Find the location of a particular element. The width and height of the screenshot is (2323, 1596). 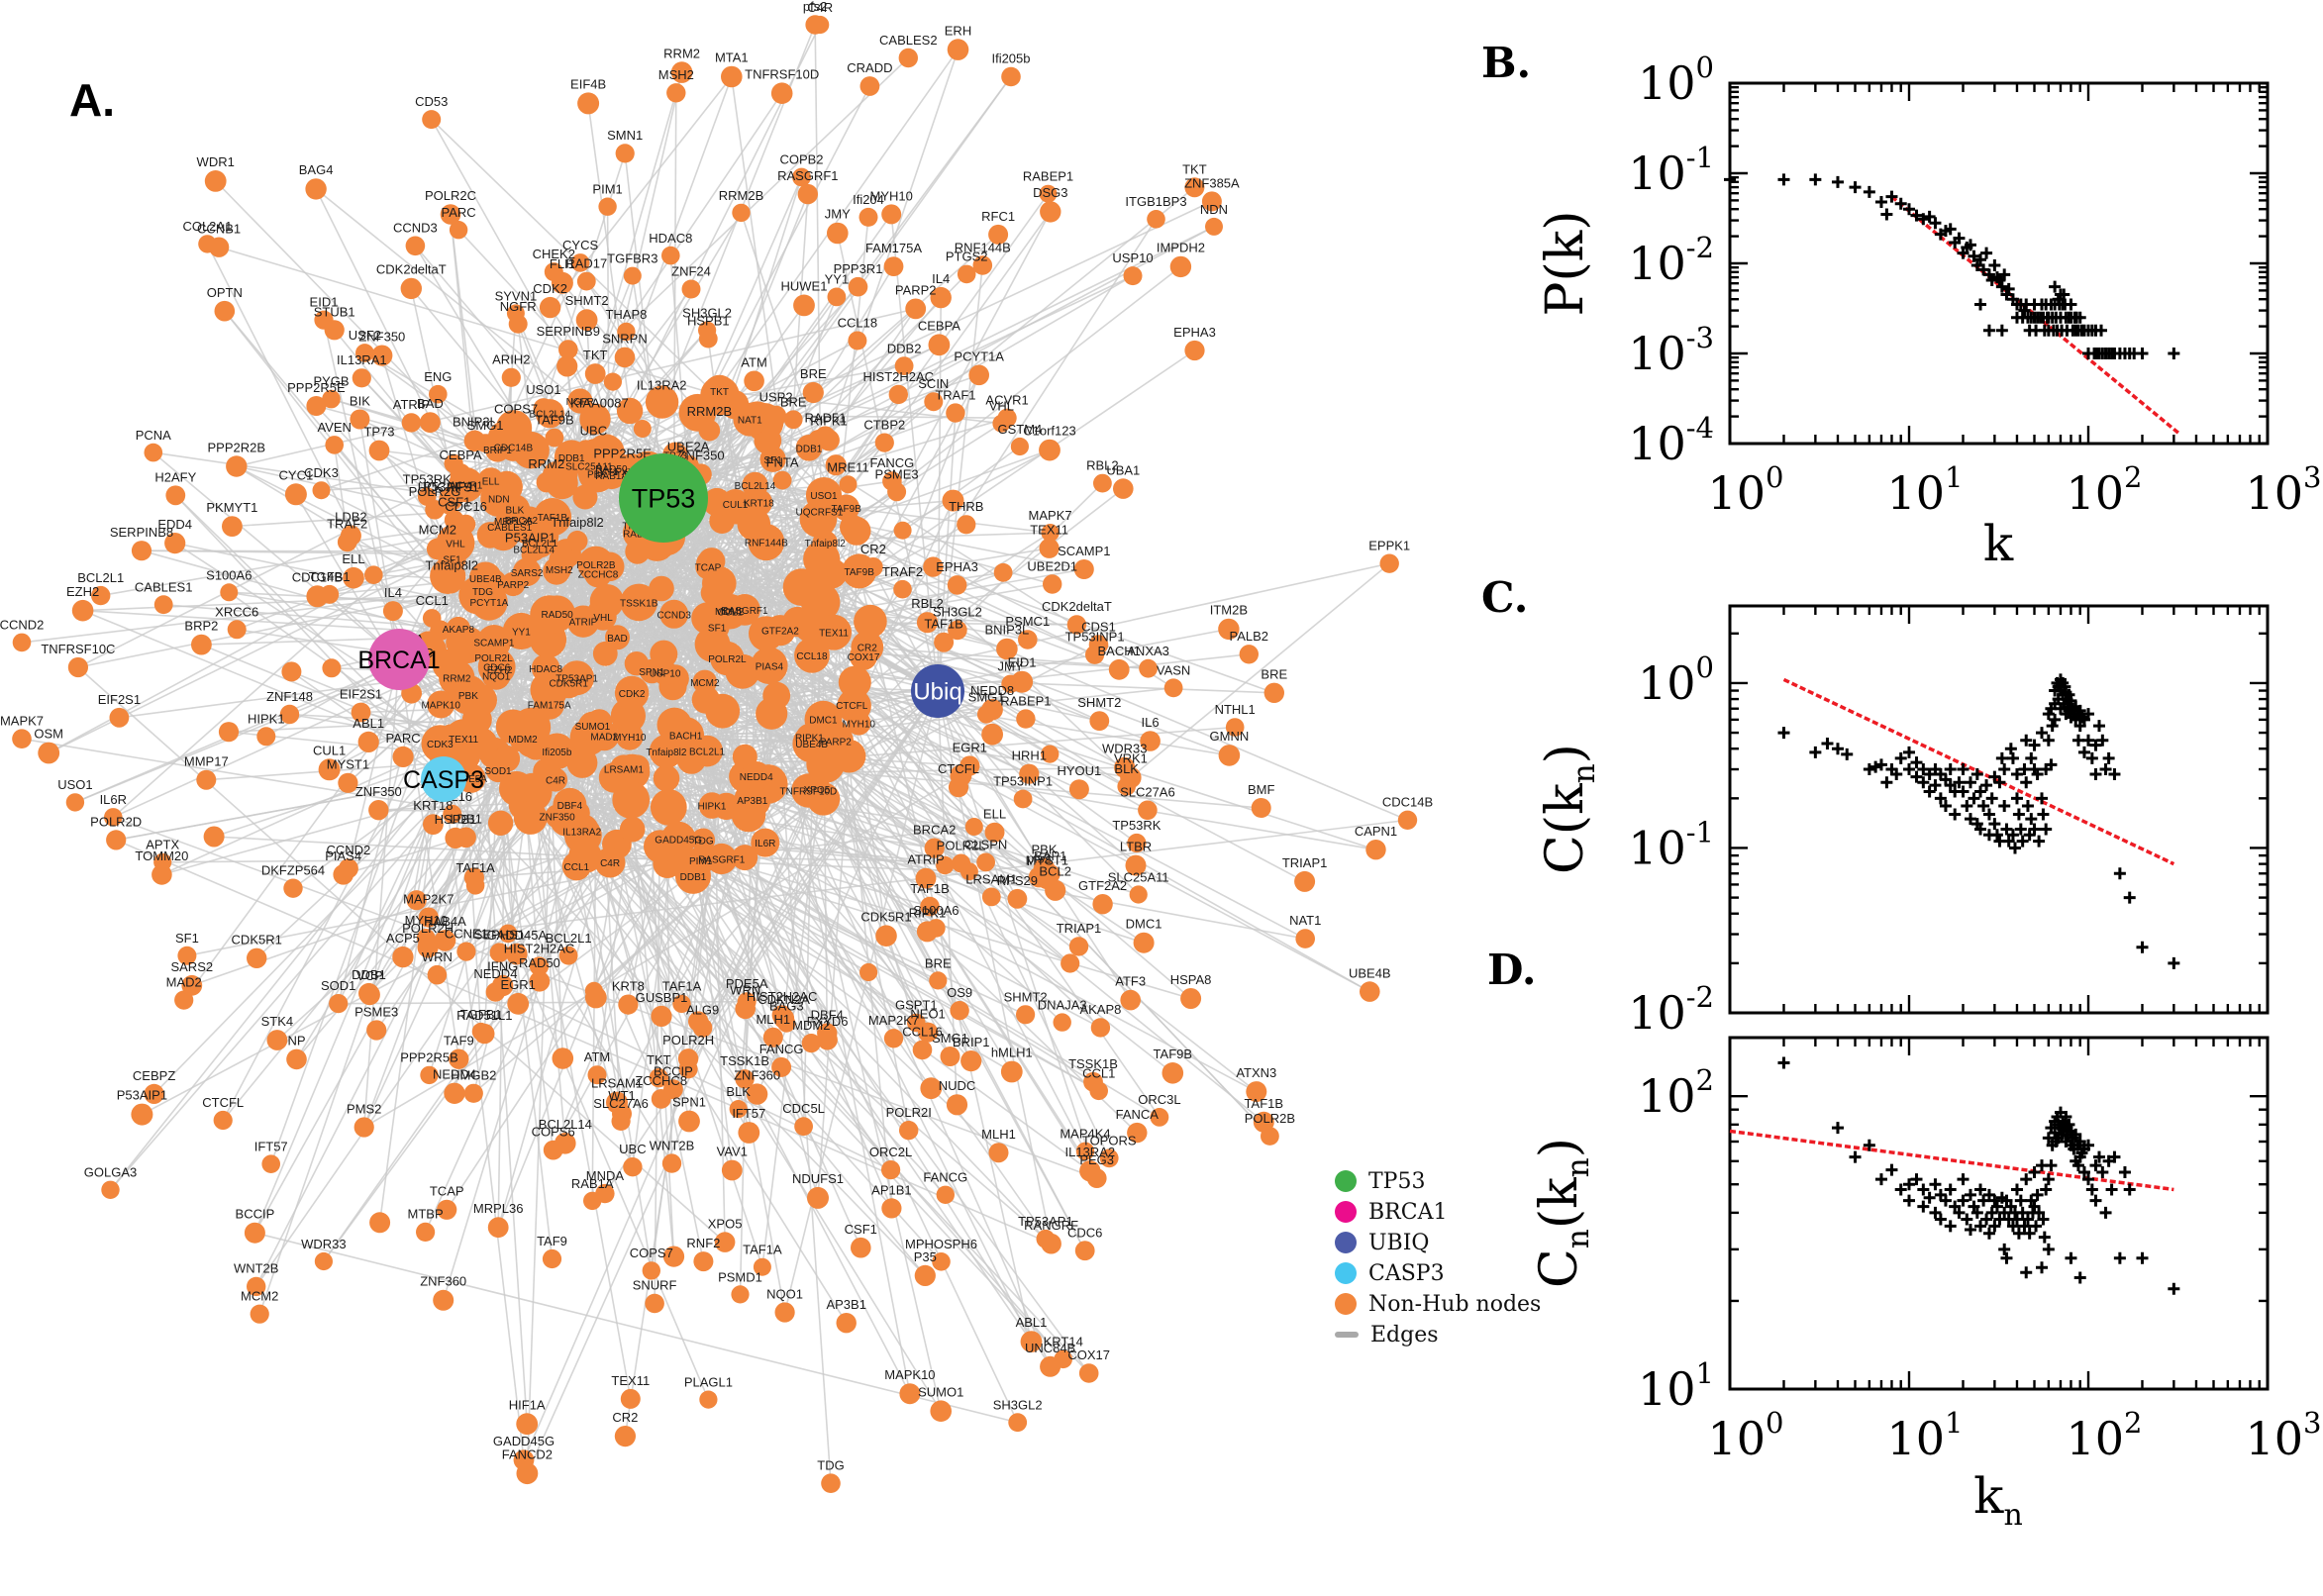

node-label: AP1B1 is located at coordinates (891, 1189).